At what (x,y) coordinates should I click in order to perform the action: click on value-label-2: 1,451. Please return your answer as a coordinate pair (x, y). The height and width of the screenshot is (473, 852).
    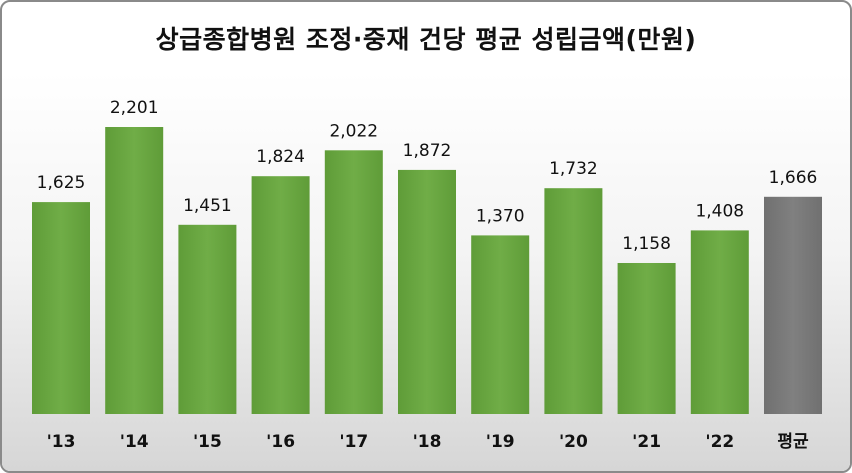
    Looking at the image, I should click on (207, 206).